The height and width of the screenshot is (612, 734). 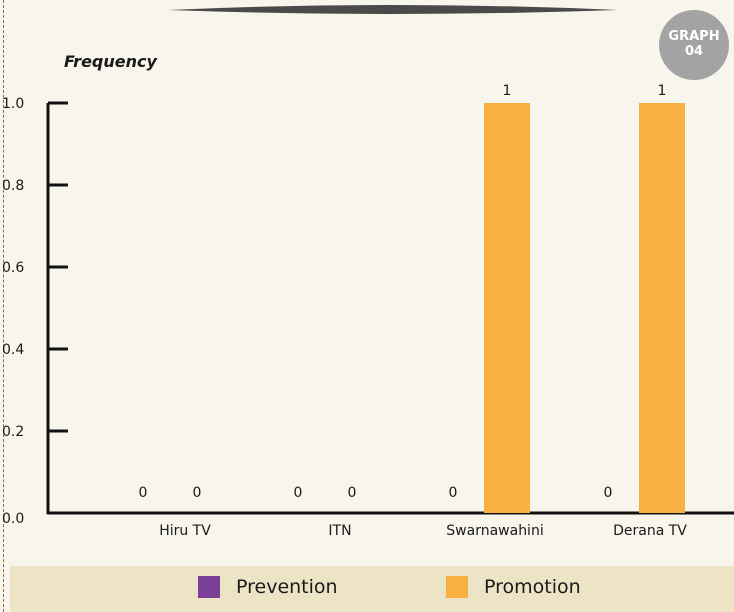 I want to click on y-tick-label: 0.4, so click(x=13, y=350).